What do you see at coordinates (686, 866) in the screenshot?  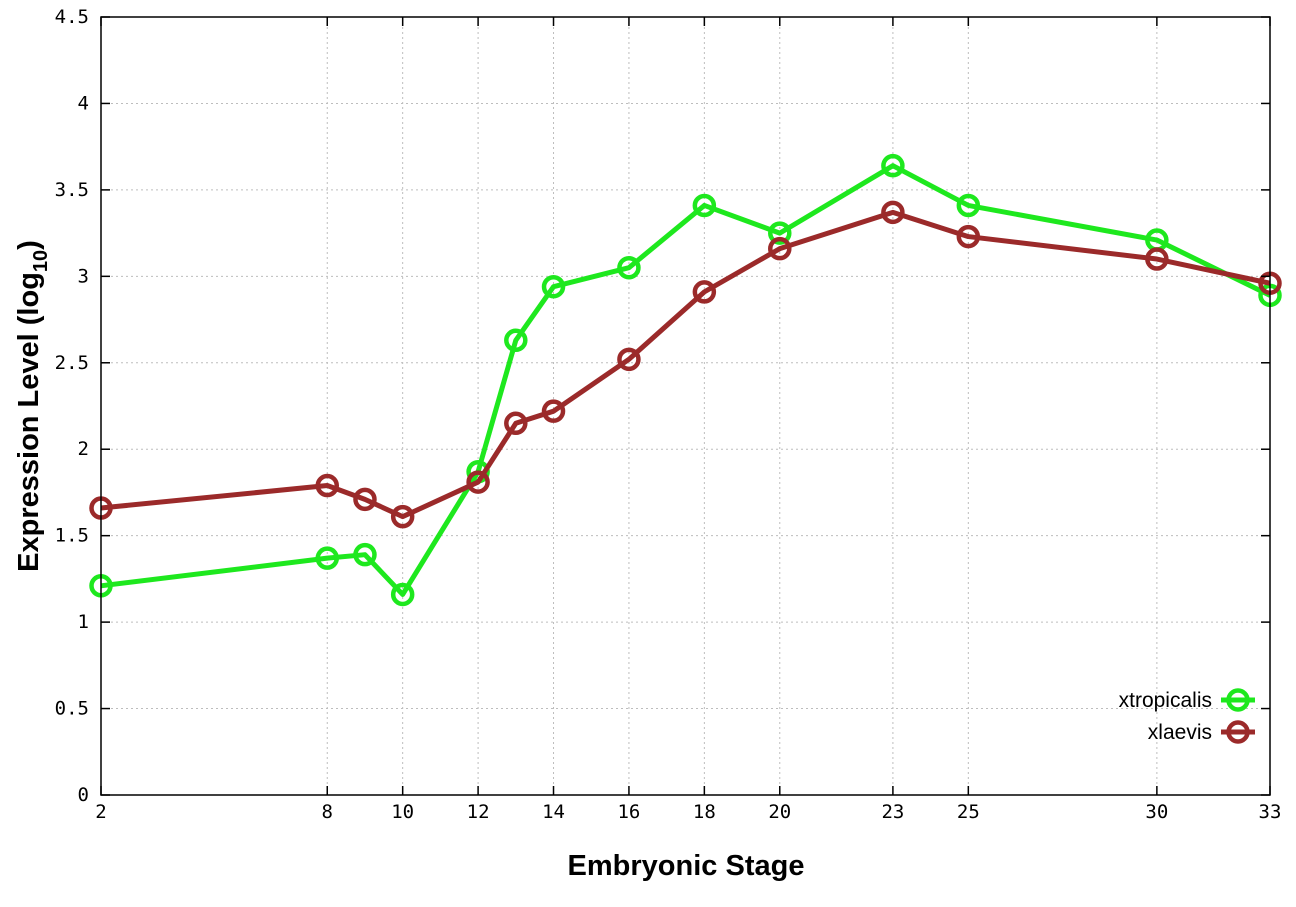 I see `x-axis-title: Embryonic Stage` at bounding box center [686, 866].